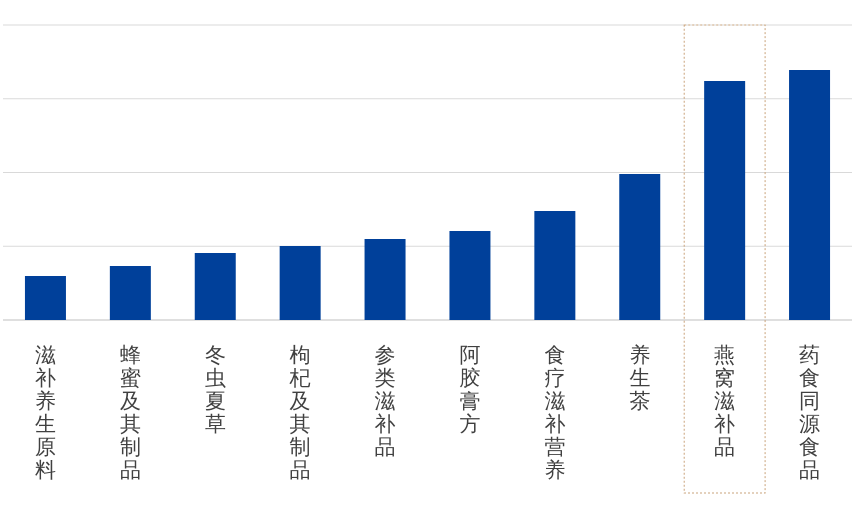 This screenshot has width=865, height=517. What do you see at coordinates (555, 412) in the screenshot?
I see `x-tick-label: 食疗滋补营养` at bounding box center [555, 412].